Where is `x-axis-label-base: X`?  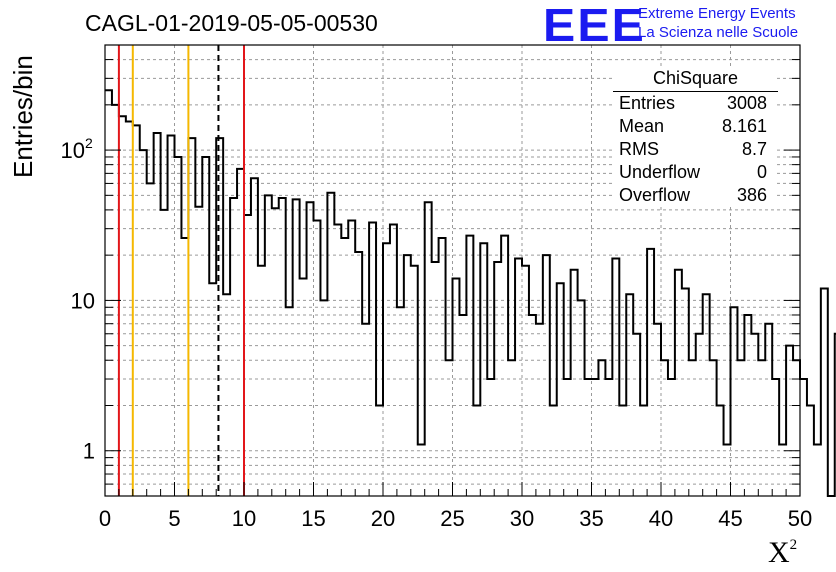
x-axis-label-base: X is located at coordinates (779, 552).